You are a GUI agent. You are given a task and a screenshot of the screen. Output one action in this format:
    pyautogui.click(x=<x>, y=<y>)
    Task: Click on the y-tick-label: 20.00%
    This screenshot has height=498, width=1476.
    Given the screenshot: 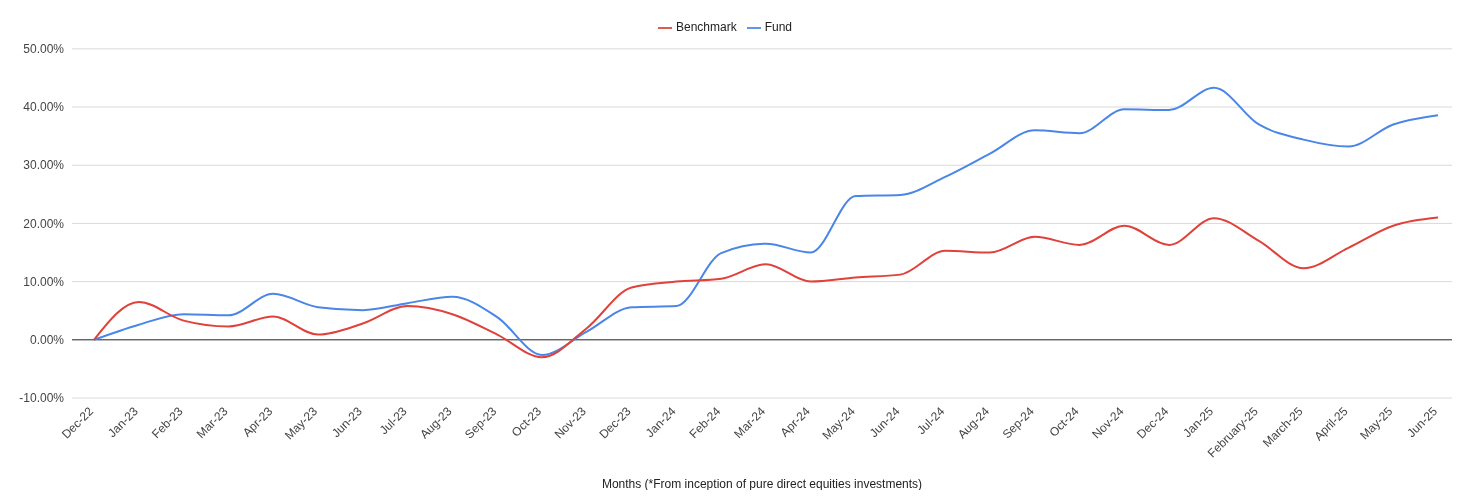 What is the action you would take?
    pyautogui.click(x=44, y=223)
    